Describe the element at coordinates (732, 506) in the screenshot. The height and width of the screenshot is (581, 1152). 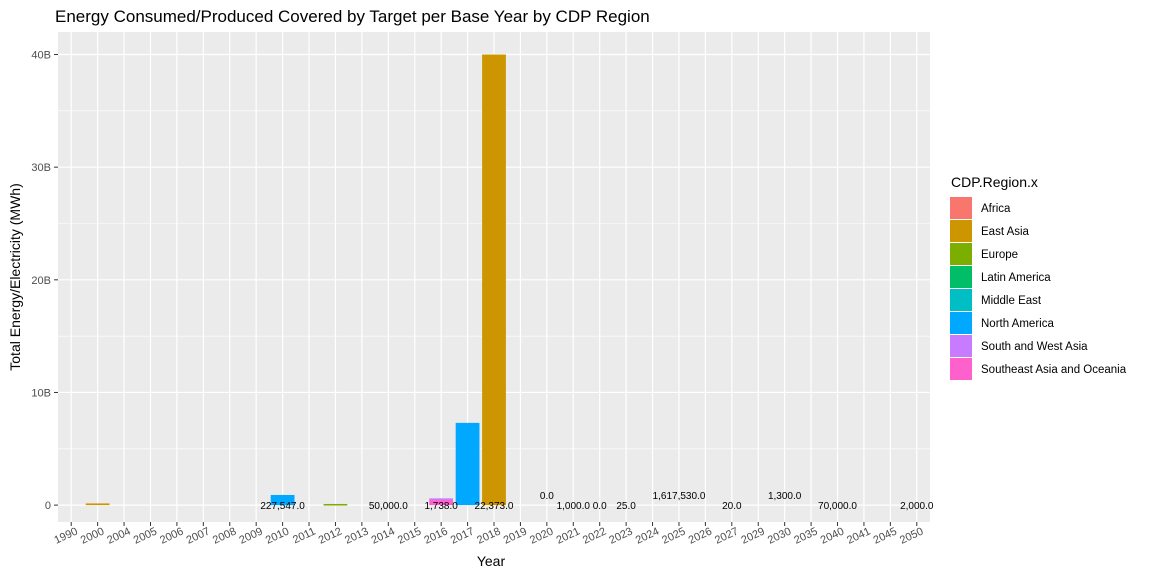
I see `data-label: 20.0` at that location.